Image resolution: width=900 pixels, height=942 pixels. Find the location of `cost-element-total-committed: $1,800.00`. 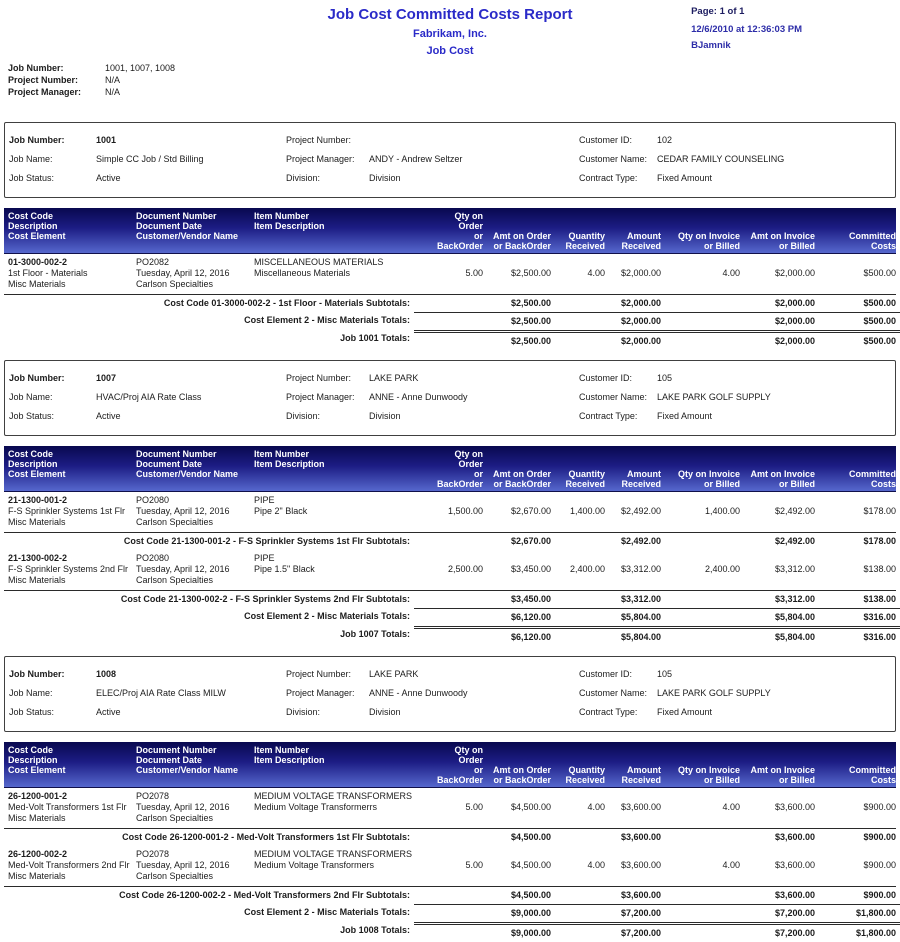

cost-element-total-committed: $1,800.00 is located at coordinates (875, 913).